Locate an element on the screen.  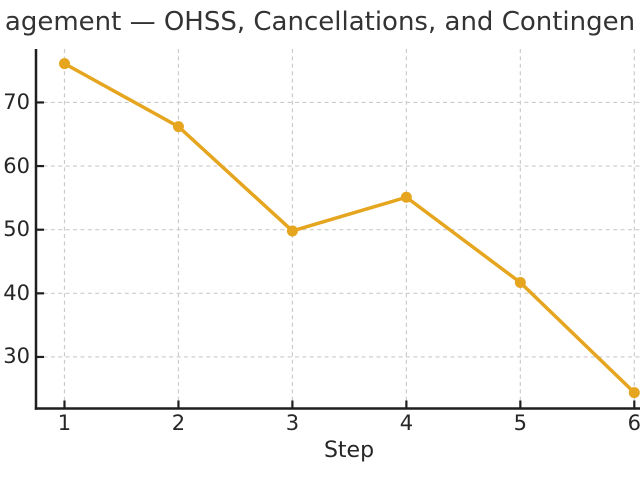
y-tick-label: 70 is located at coordinates (16, 101).